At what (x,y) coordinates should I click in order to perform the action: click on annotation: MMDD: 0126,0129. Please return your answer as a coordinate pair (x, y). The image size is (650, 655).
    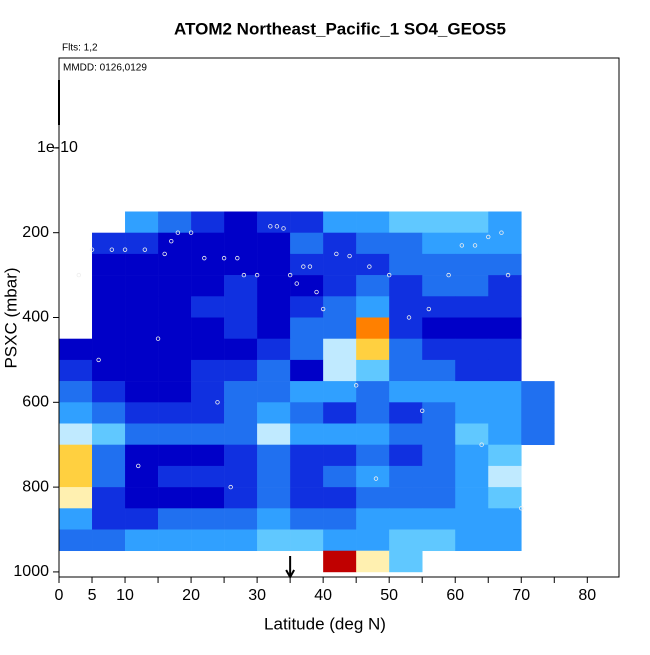
    Looking at the image, I should click on (105, 68).